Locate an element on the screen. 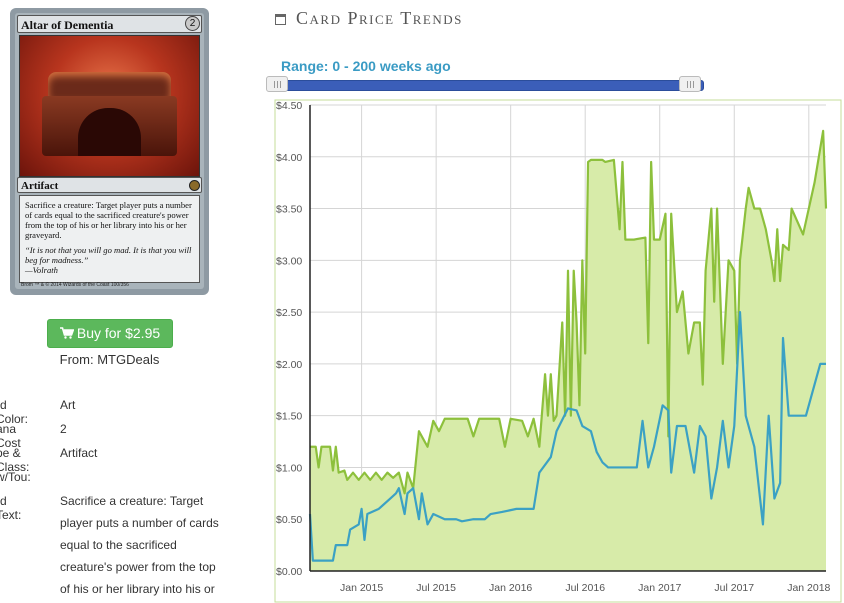 This screenshot has height=603, width=844. y-tick-label: $2.50 is located at coordinates (289, 313).